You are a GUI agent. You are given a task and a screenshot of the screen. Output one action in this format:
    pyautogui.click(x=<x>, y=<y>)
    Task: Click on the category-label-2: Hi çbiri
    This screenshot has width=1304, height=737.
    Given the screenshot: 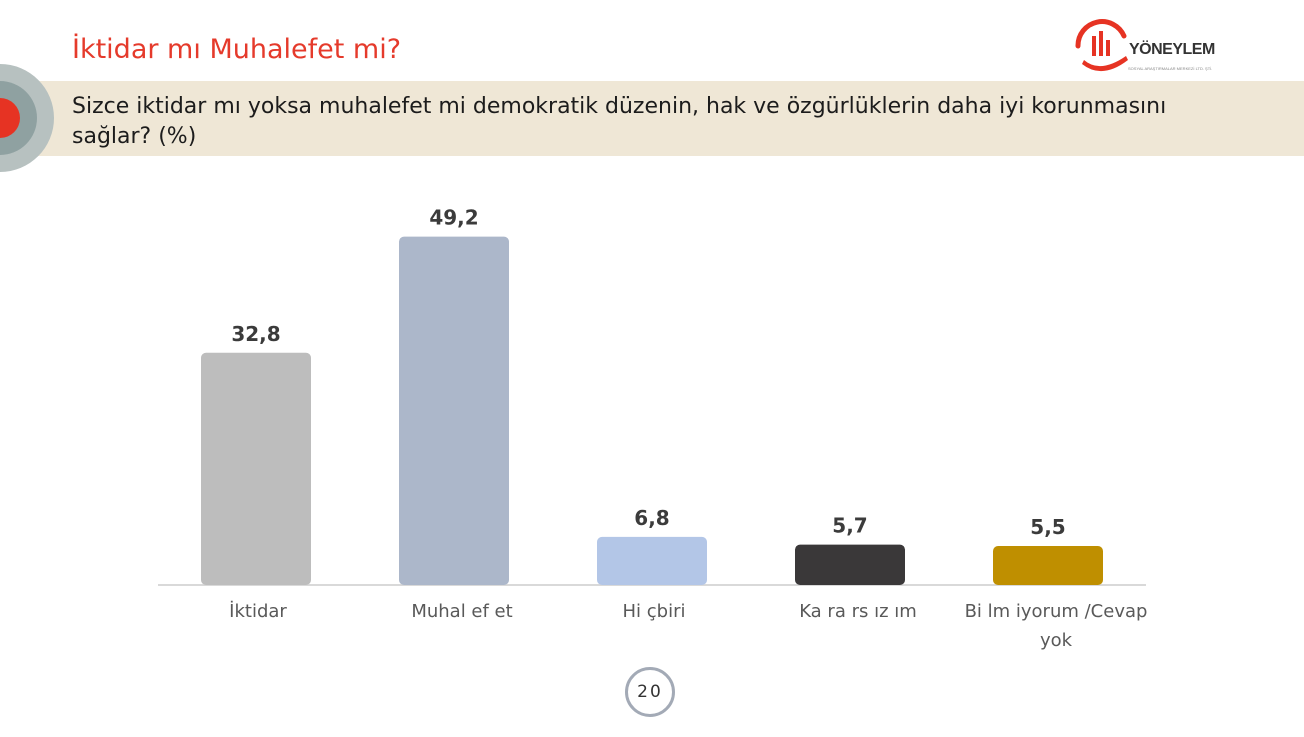 What is the action you would take?
    pyautogui.click(x=654, y=611)
    